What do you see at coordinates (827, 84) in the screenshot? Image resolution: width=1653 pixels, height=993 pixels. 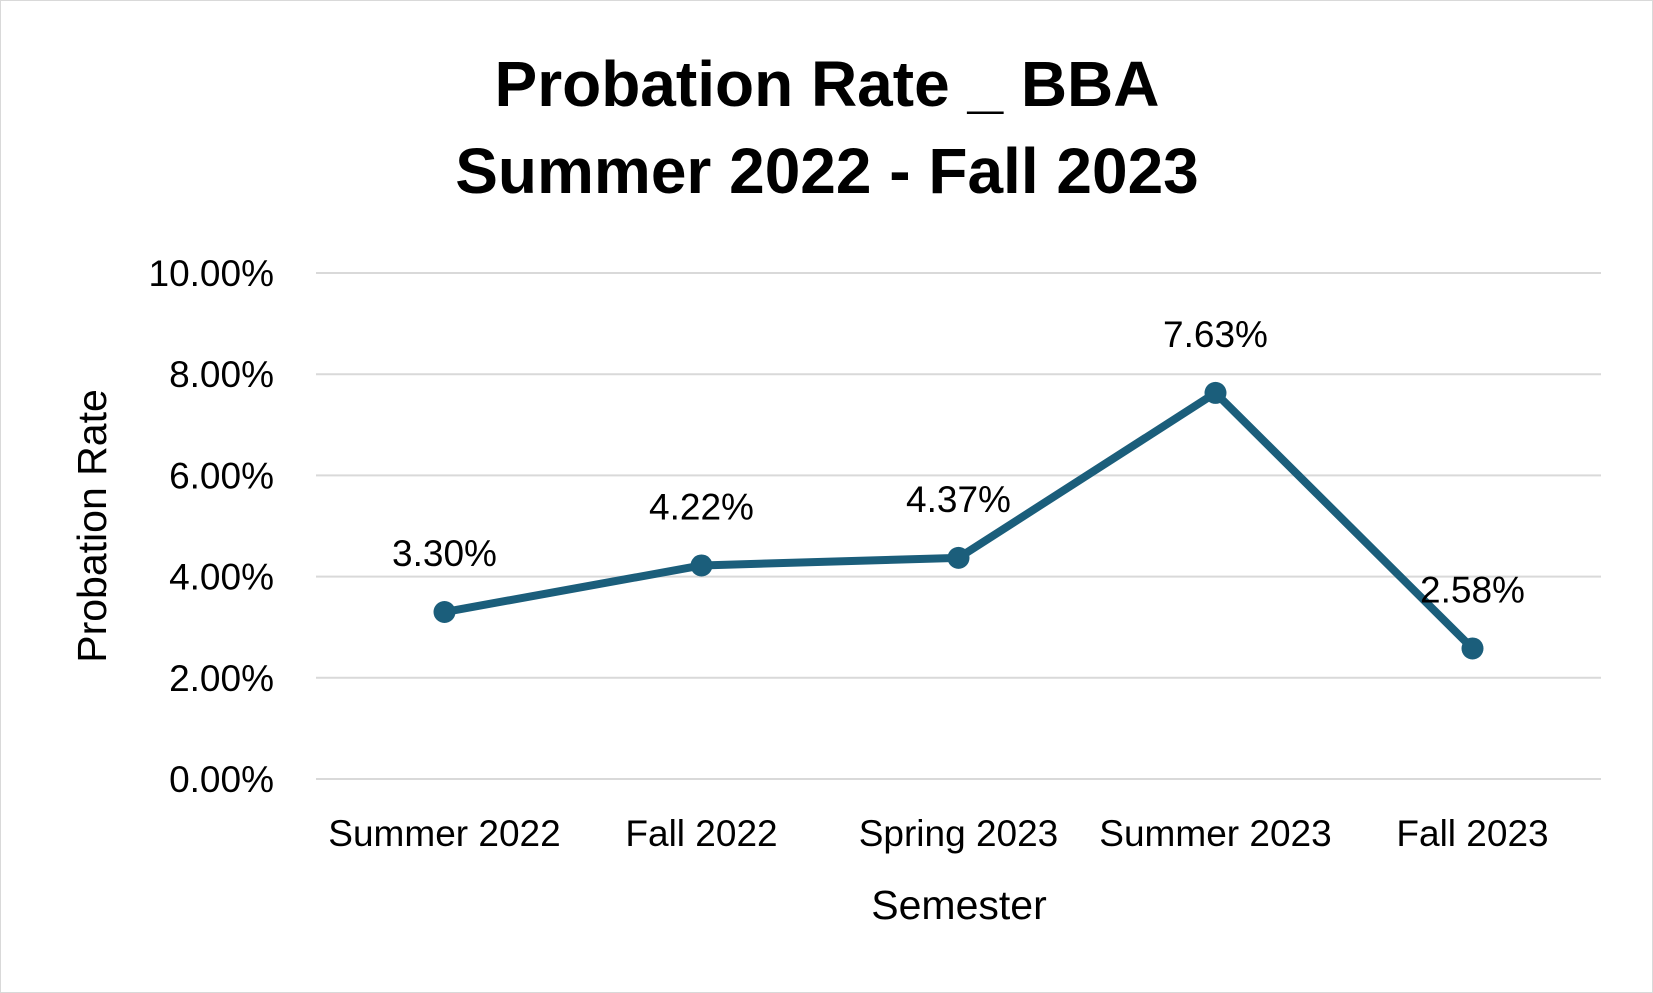 I see `chart-title: Probation Rate _ BBA` at bounding box center [827, 84].